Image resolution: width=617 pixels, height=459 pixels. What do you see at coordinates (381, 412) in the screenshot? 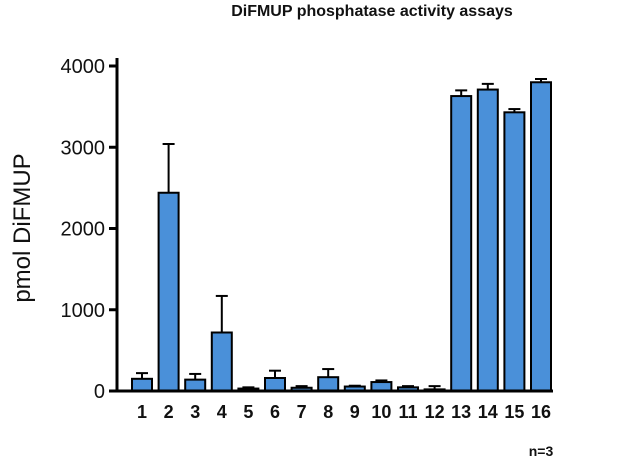
I see `x-tick-label: 10` at bounding box center [381, 412].